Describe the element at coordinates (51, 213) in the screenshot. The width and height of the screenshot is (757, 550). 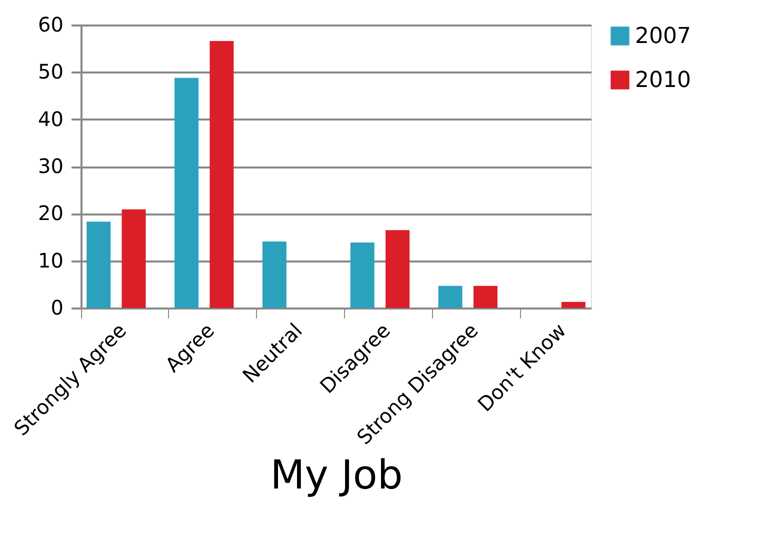
I see `y-tick-label: 20` at that location.